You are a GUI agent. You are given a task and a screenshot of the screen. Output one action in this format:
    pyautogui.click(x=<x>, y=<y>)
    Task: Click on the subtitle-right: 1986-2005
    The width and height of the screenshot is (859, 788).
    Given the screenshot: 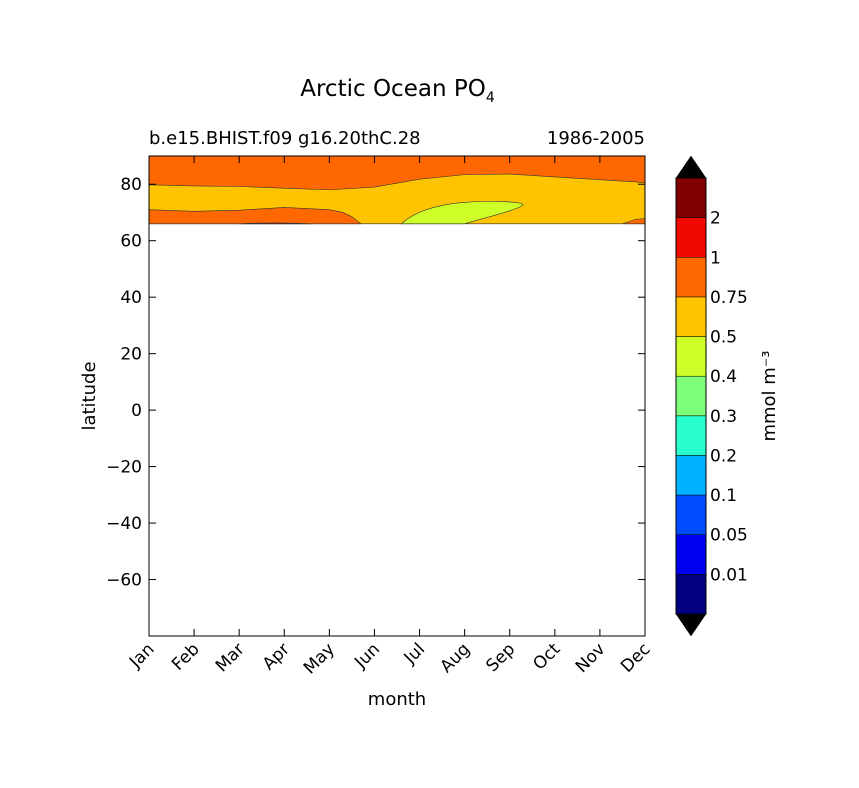 What is the action you would take?
    pyautogui.click(x=596, y=138)
    